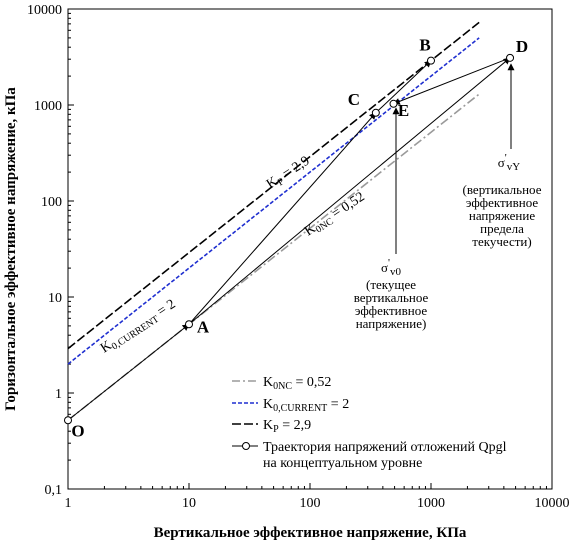  I want to click on y-tick-label: 100, so click(51, 202).